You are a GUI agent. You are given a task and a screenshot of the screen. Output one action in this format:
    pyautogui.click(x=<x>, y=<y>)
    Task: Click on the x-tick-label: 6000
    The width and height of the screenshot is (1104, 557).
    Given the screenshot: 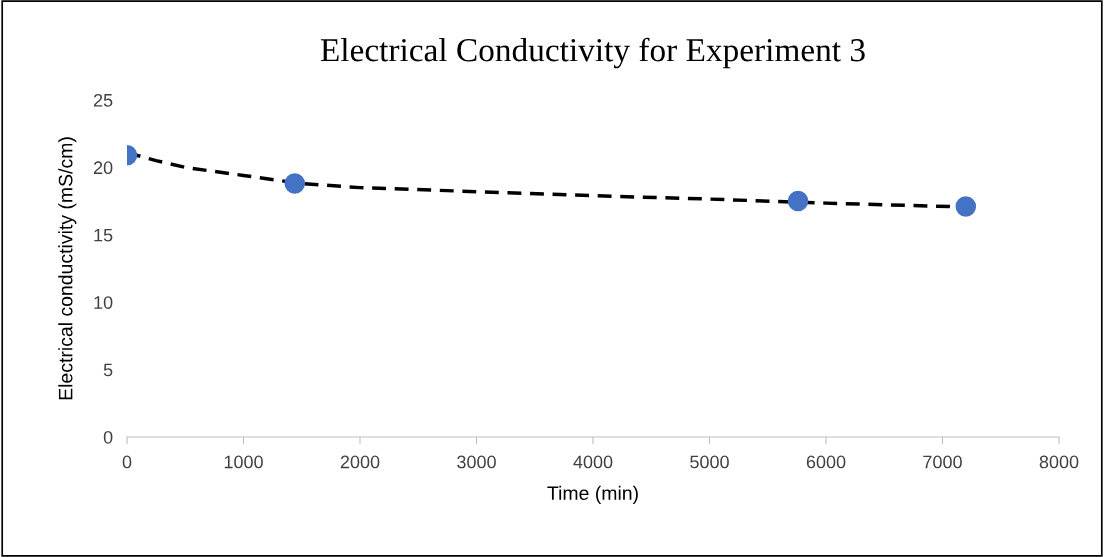 What is the action you would take?
    pyautogui.click(x=826, y=462)
    